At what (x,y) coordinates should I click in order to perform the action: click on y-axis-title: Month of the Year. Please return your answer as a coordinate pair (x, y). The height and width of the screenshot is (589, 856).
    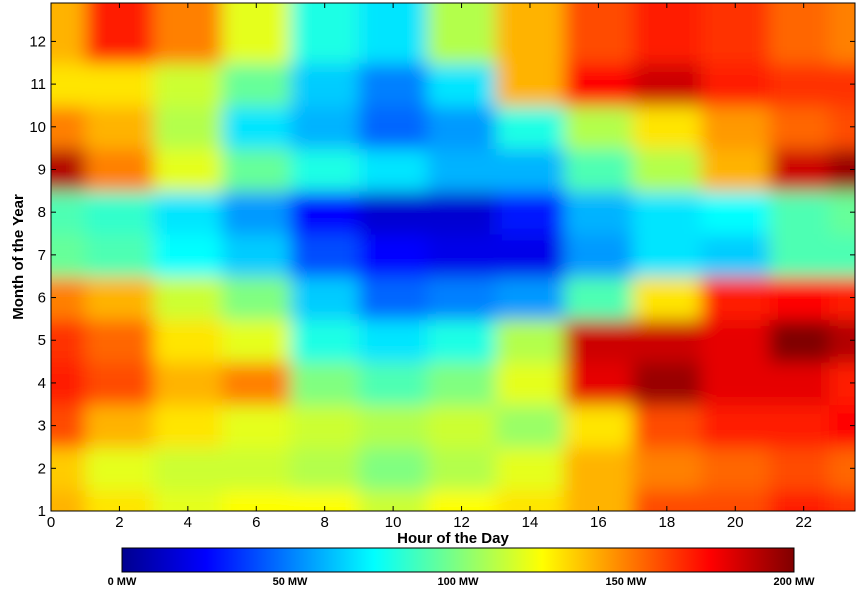
    Looking at the image, I should click on (18, 257).